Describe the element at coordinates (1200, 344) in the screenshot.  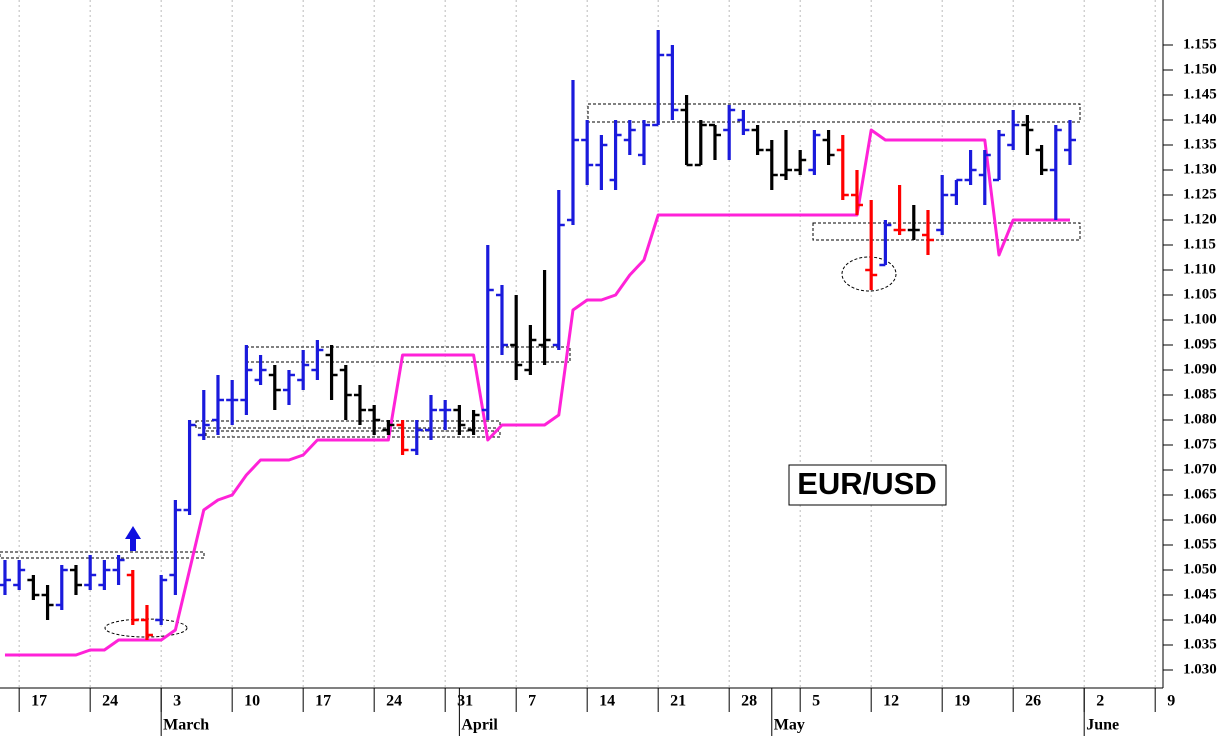
I see `y-tick-label: 1.095` at that location.